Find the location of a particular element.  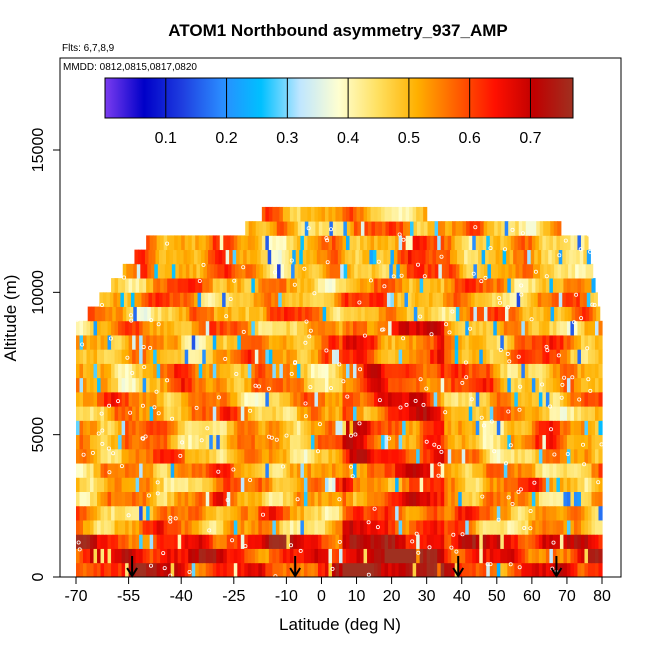

flights-label: Flts: 6,7,8,9 is located at coordinates (88, 48).